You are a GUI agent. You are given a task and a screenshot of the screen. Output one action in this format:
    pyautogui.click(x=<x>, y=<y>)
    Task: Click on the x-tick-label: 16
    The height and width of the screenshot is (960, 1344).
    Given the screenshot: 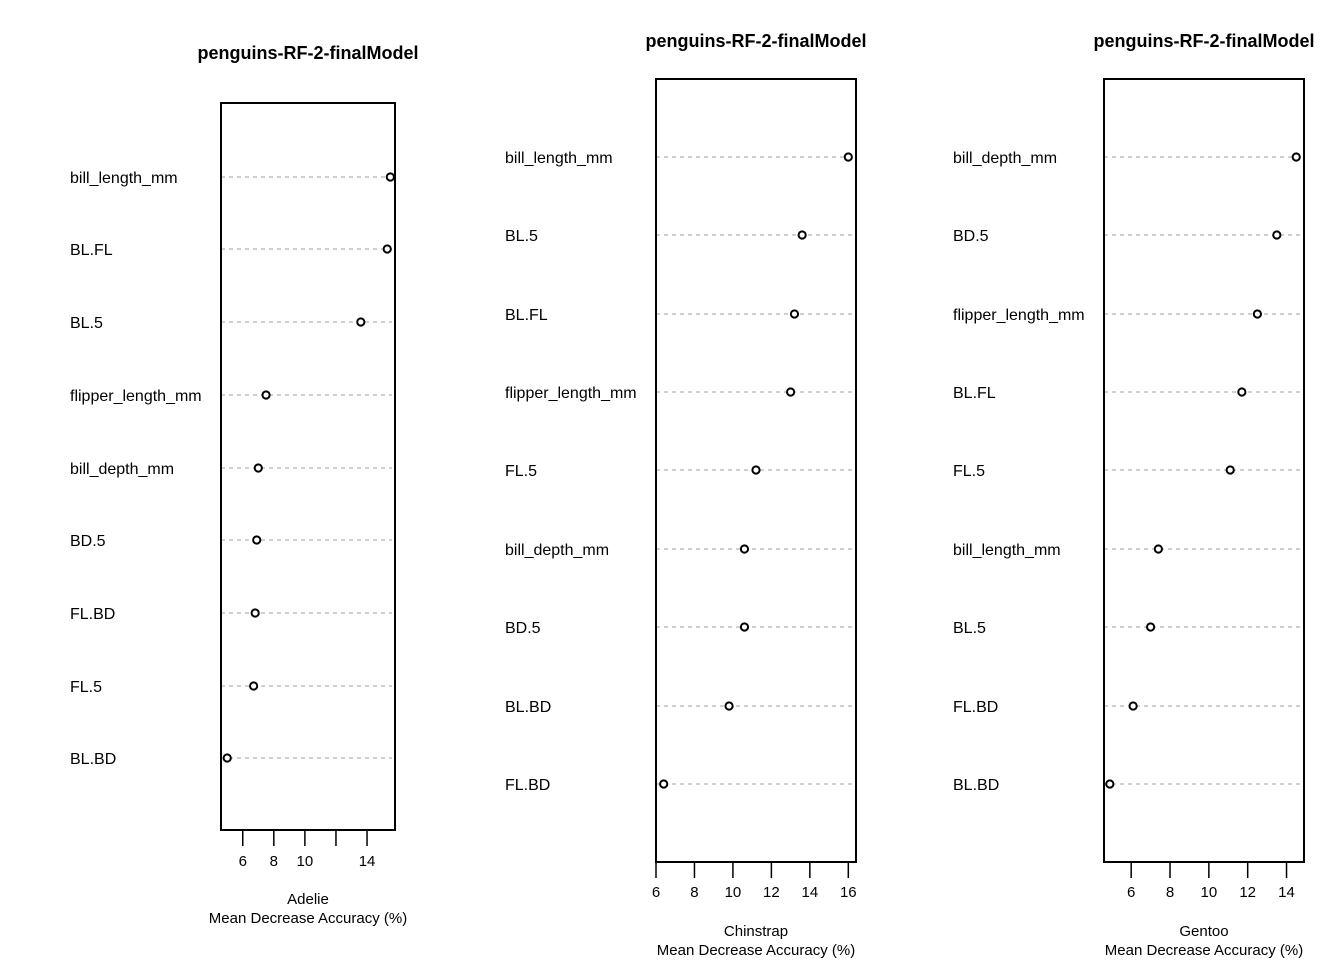 What is the action you would take?
    pyautogui.click(x=848, y=892)
    